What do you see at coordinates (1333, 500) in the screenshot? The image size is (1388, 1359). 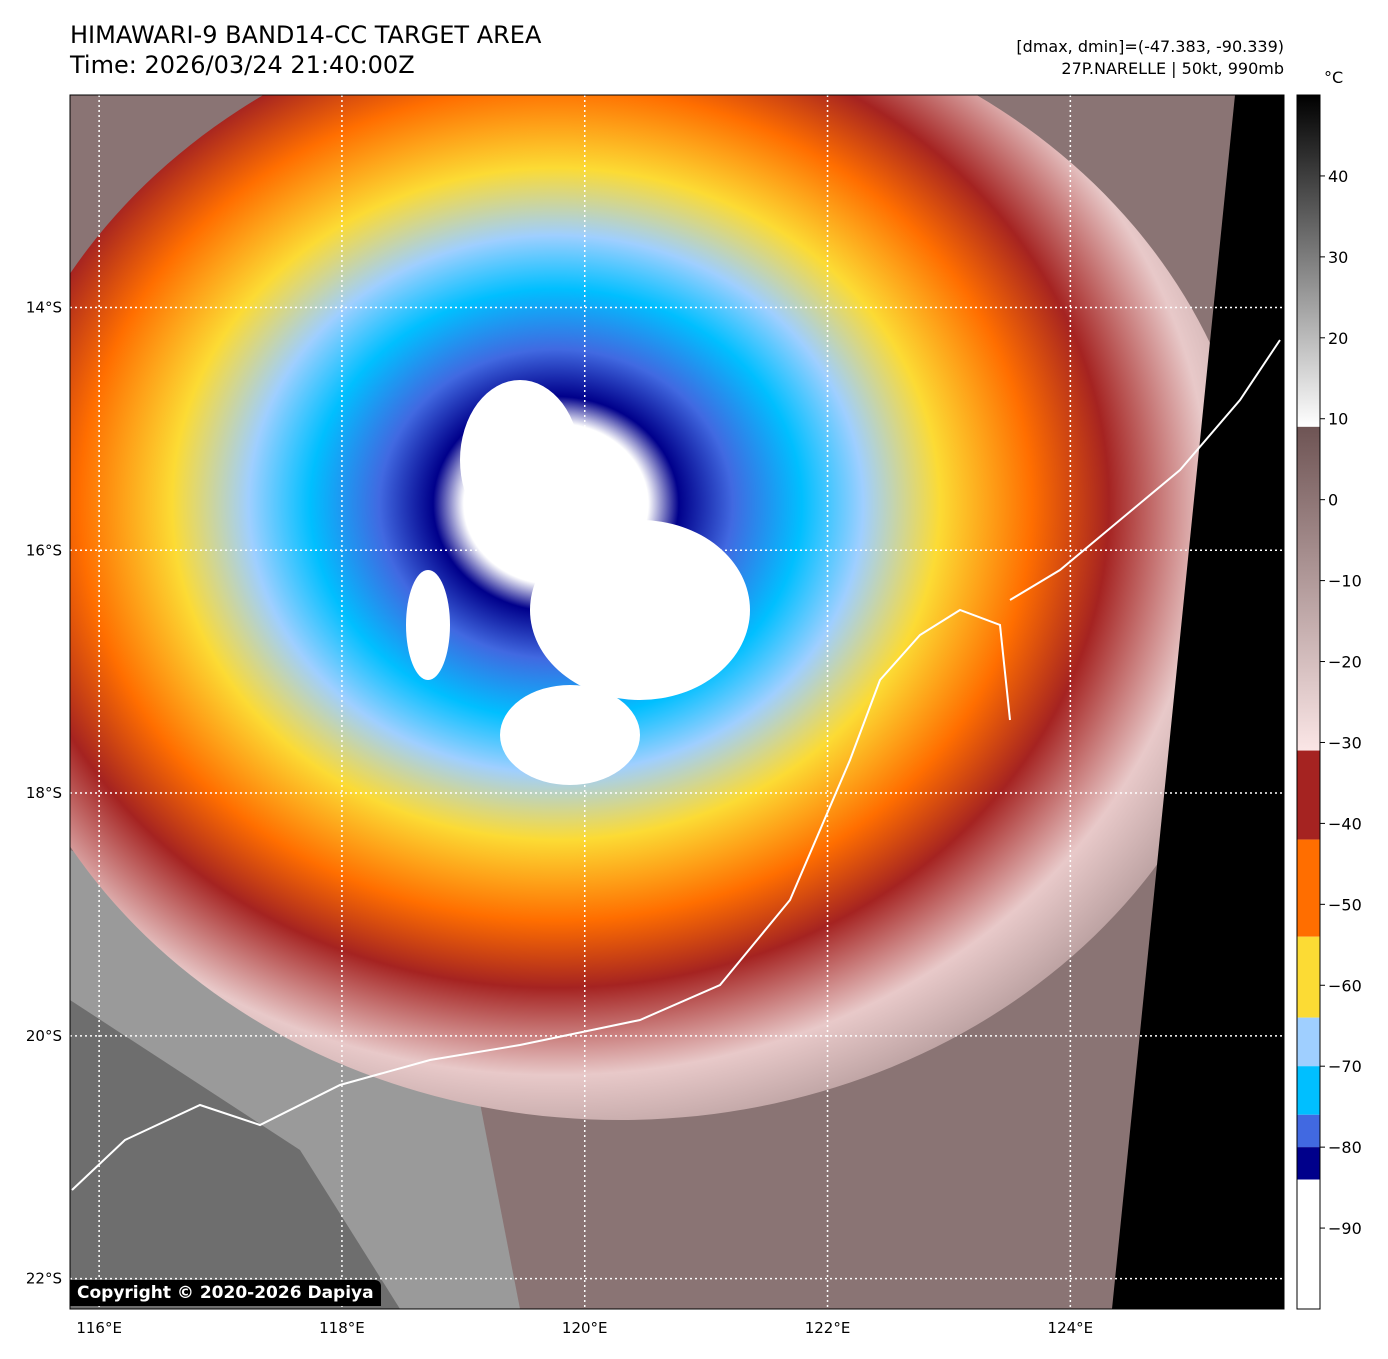 I see `colorbar-tick-label: 0` at bounding box center [1333, 500].